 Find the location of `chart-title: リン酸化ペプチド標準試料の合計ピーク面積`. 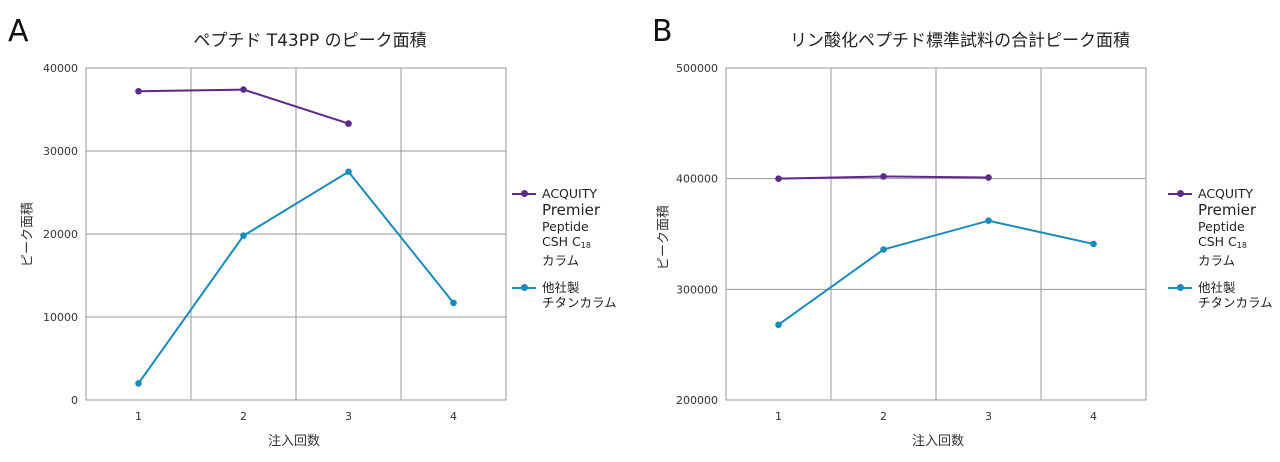

chart-title: リン酸化ペプチド標準試料の合計ピーク面積 is located at coordinates (960, 41).